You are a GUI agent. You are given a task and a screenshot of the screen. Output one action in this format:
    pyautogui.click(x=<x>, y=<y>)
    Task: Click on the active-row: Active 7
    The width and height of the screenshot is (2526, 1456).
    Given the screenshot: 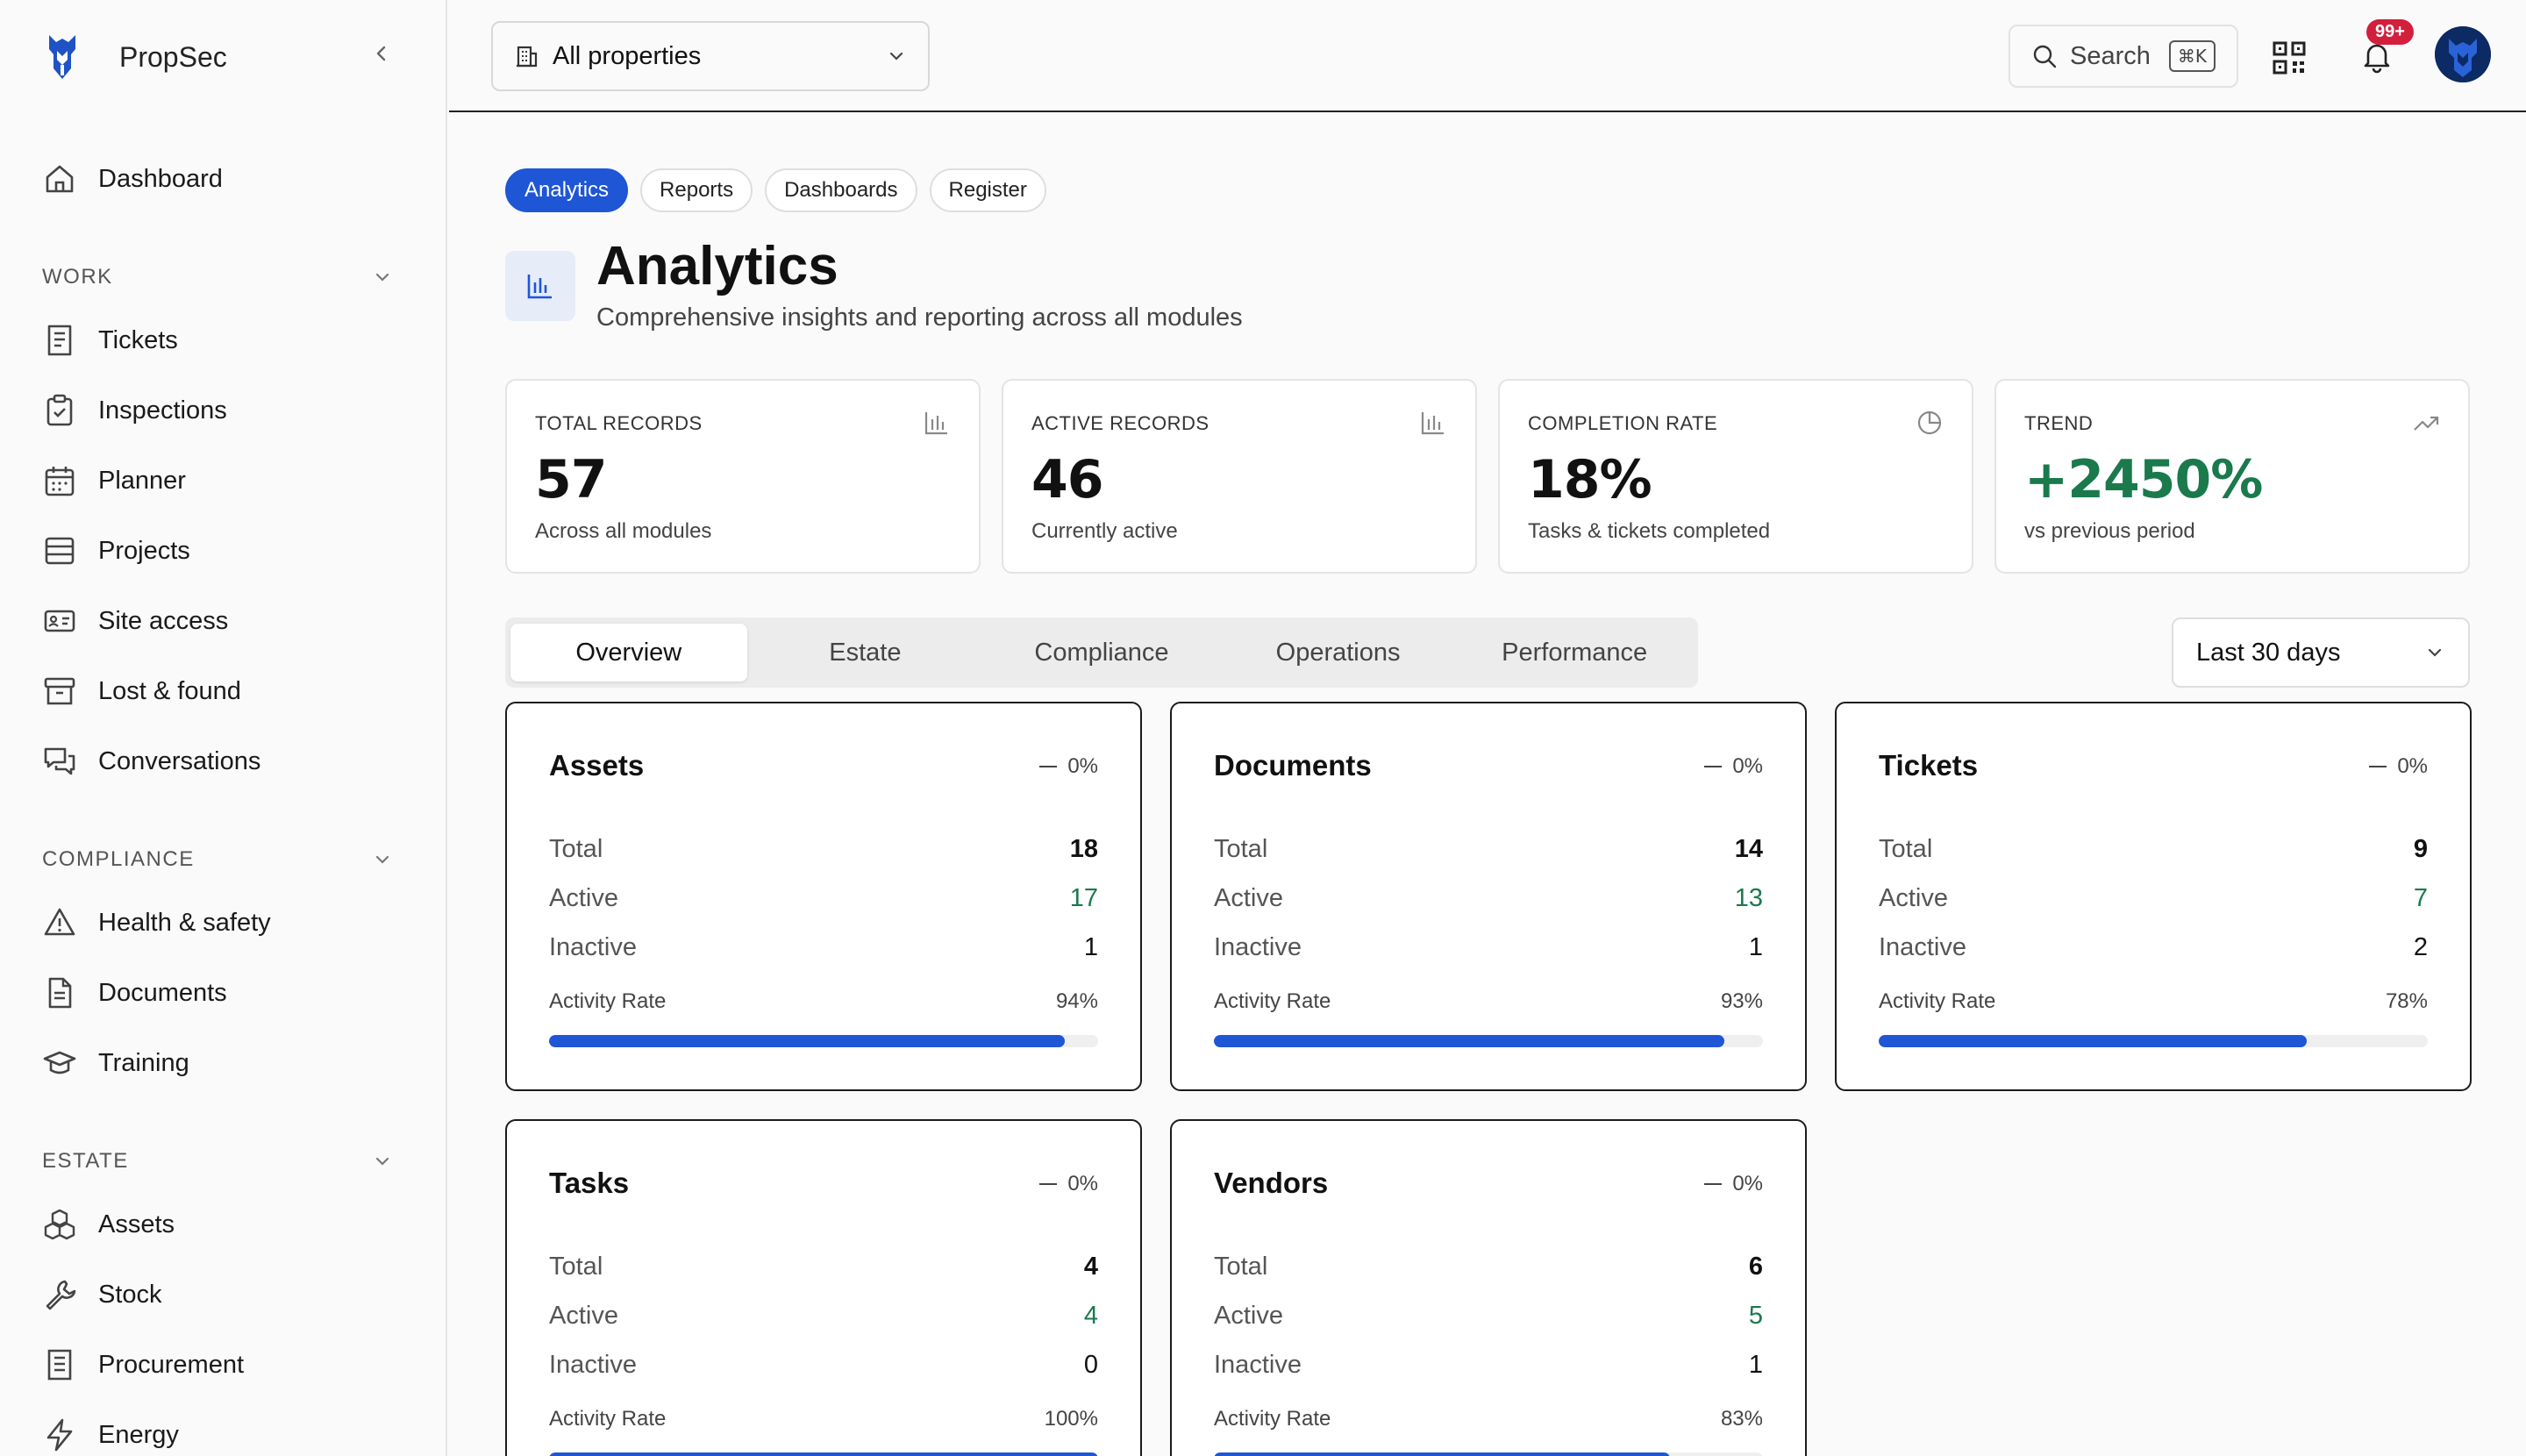 What is the action you would take?
    pyautogui.click(x=2153, y=898)
    